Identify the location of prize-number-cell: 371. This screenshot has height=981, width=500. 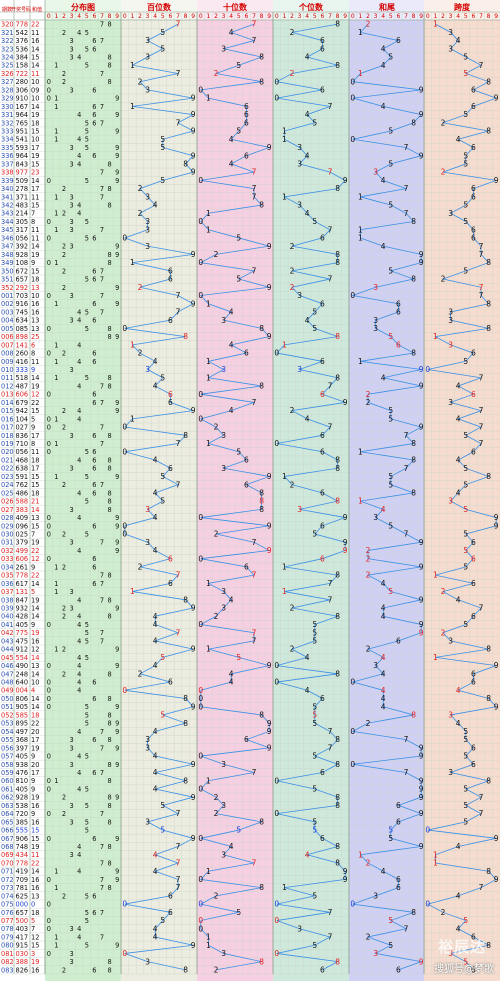
(22, 197).